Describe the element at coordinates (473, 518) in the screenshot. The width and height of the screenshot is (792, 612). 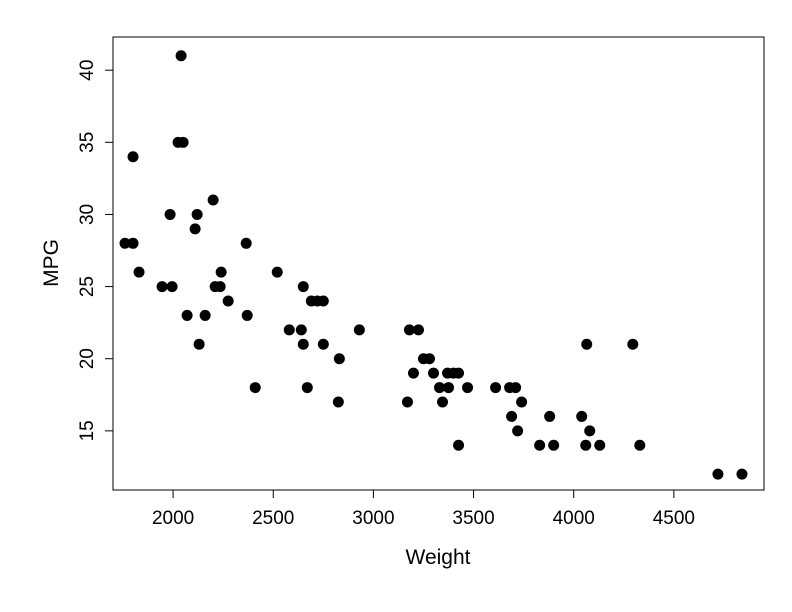
I see `x-tick-label: 3500` at that location.